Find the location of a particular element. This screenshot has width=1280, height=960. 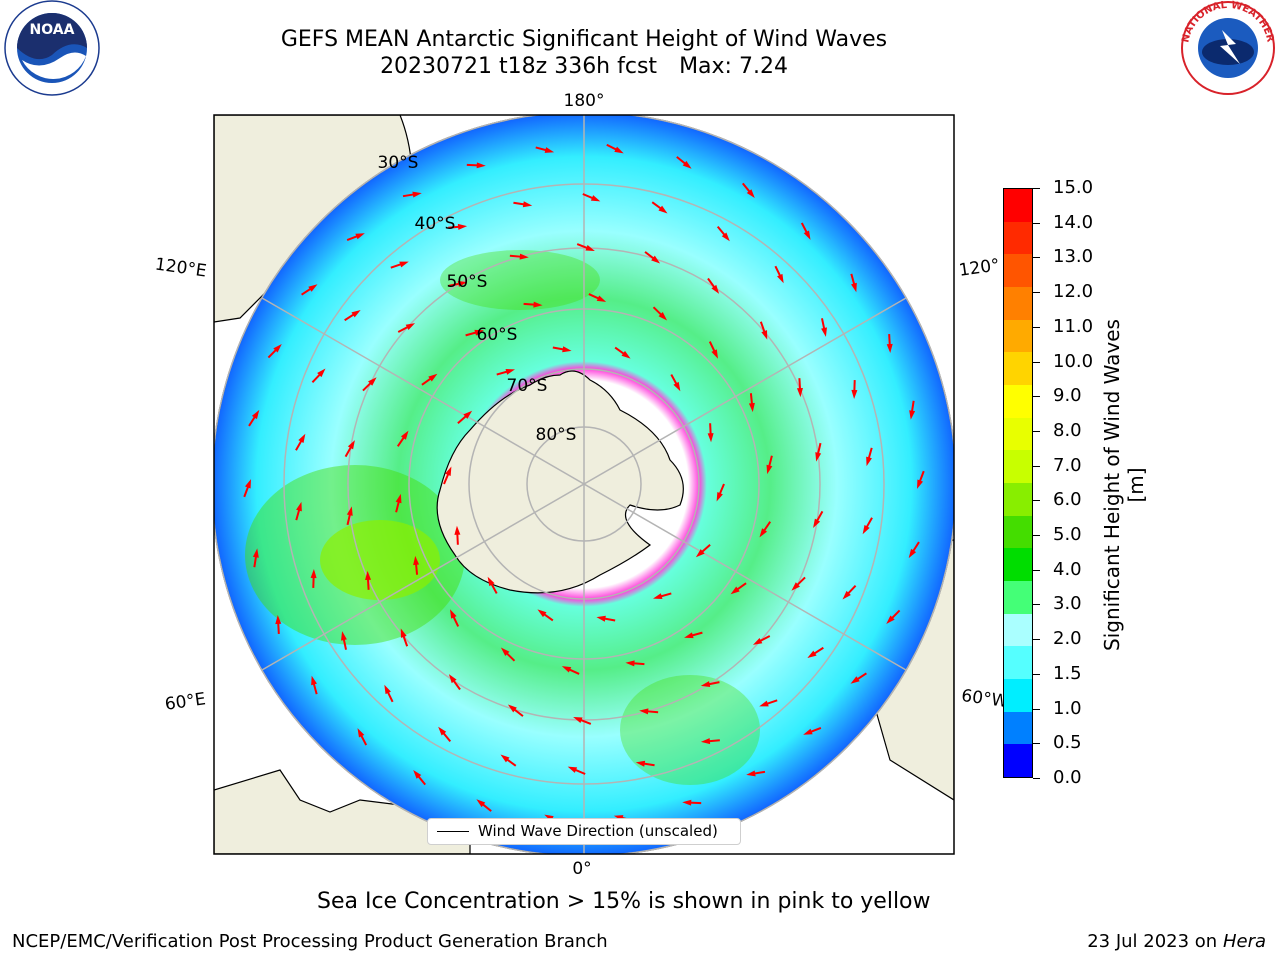

colorbar-tick-label: 11.0 is located at coordinates (1073, 326).